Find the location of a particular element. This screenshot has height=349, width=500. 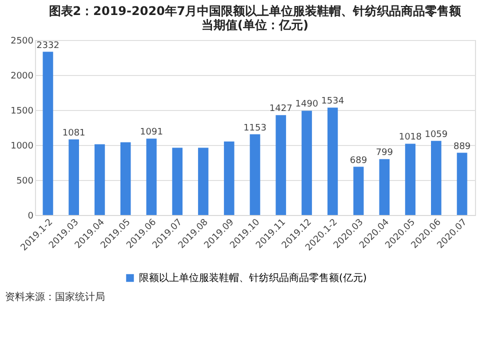

data-label: 889 is located at coordinates (462, 147).